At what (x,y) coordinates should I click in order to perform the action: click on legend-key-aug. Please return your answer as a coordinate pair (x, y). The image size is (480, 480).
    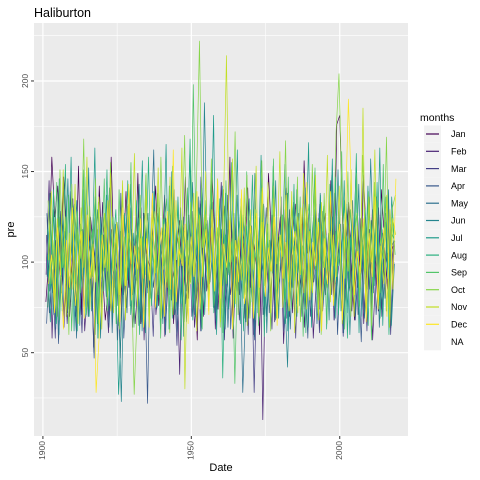
    Looking at the image, I should click on (432, 255).